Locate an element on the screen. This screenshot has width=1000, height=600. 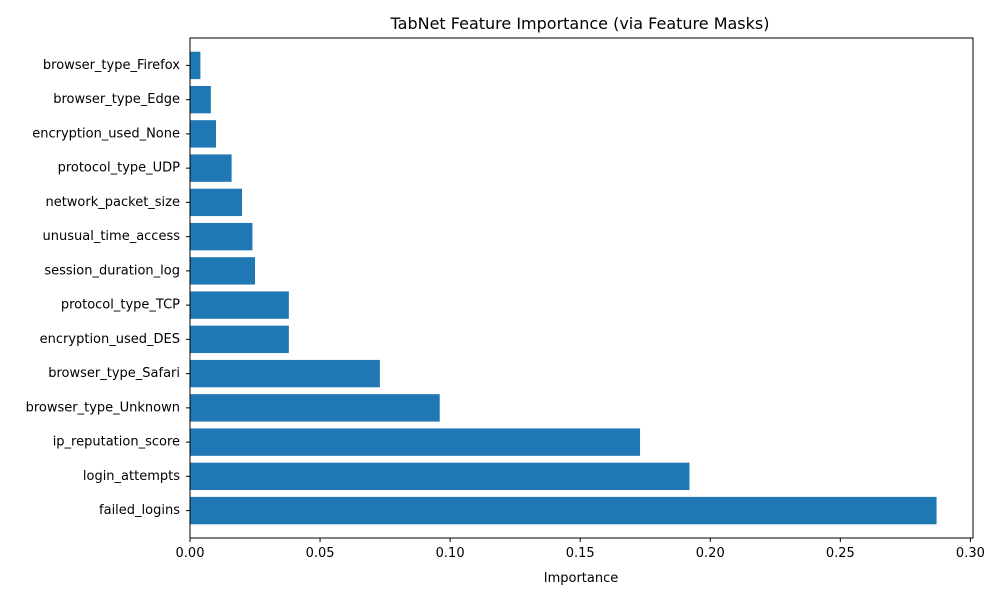
bar-unusual_time_access is located at coordinates (221, 236).